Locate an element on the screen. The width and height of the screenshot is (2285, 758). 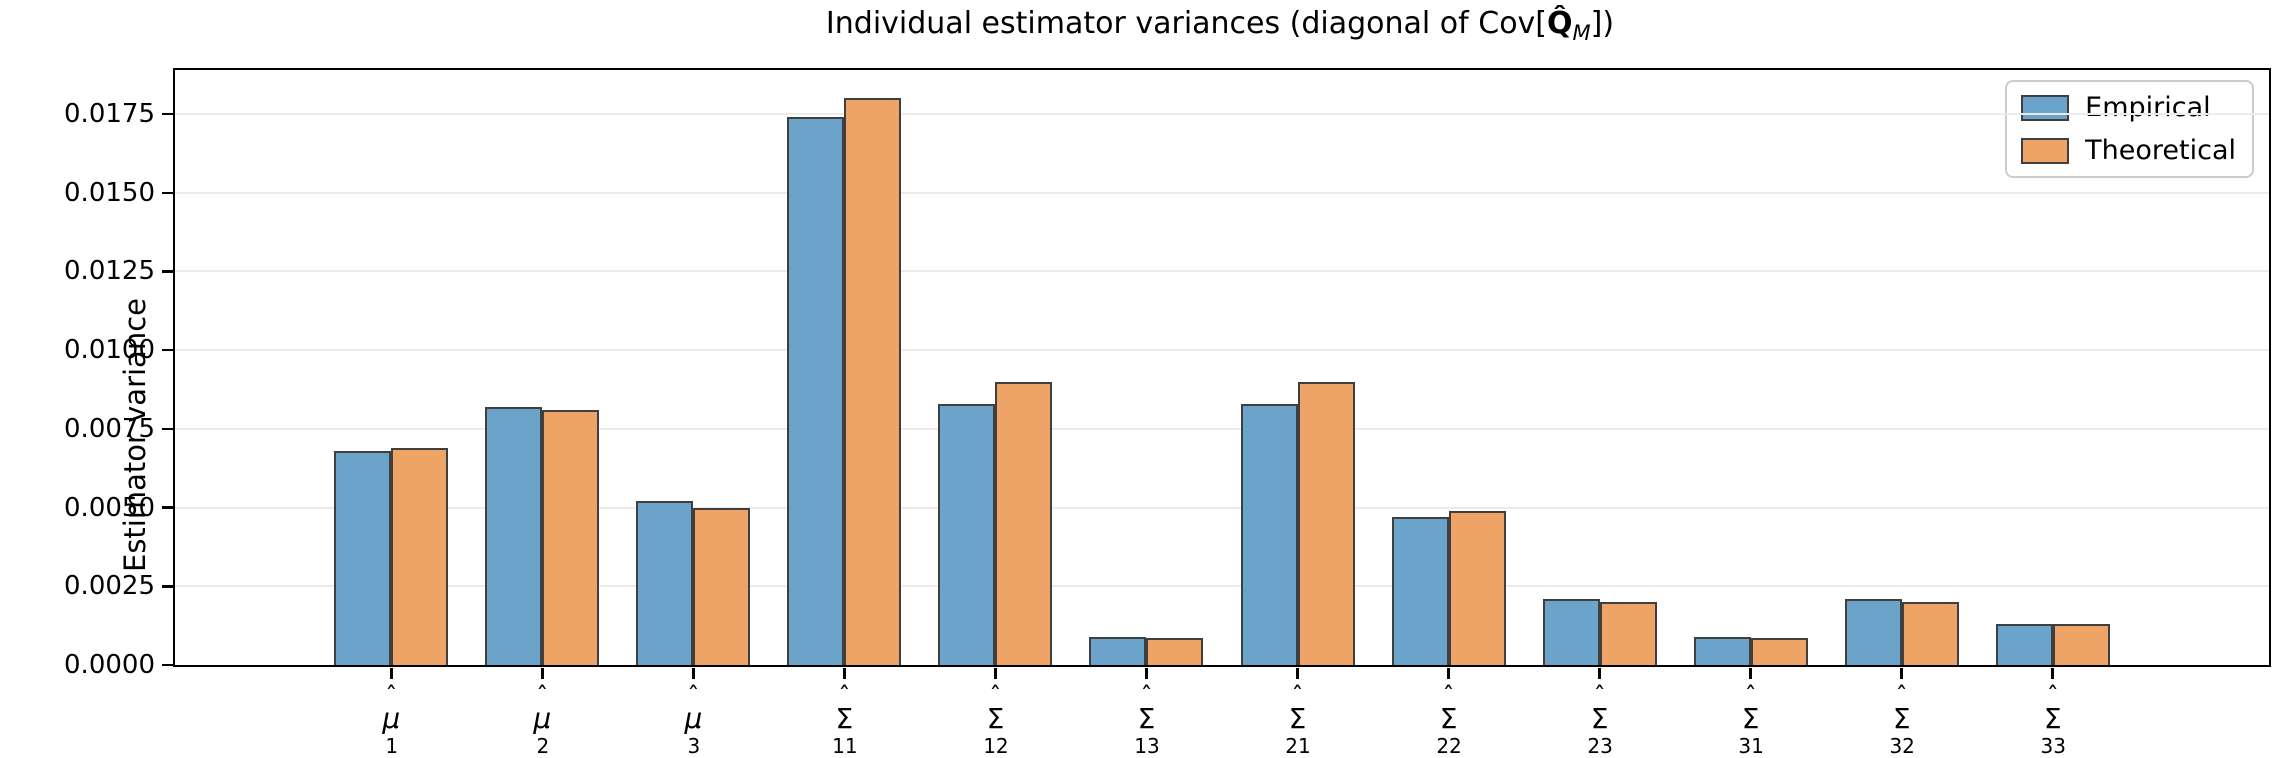
x-tick-subscript: 12 is located at coordinates (996, 746).